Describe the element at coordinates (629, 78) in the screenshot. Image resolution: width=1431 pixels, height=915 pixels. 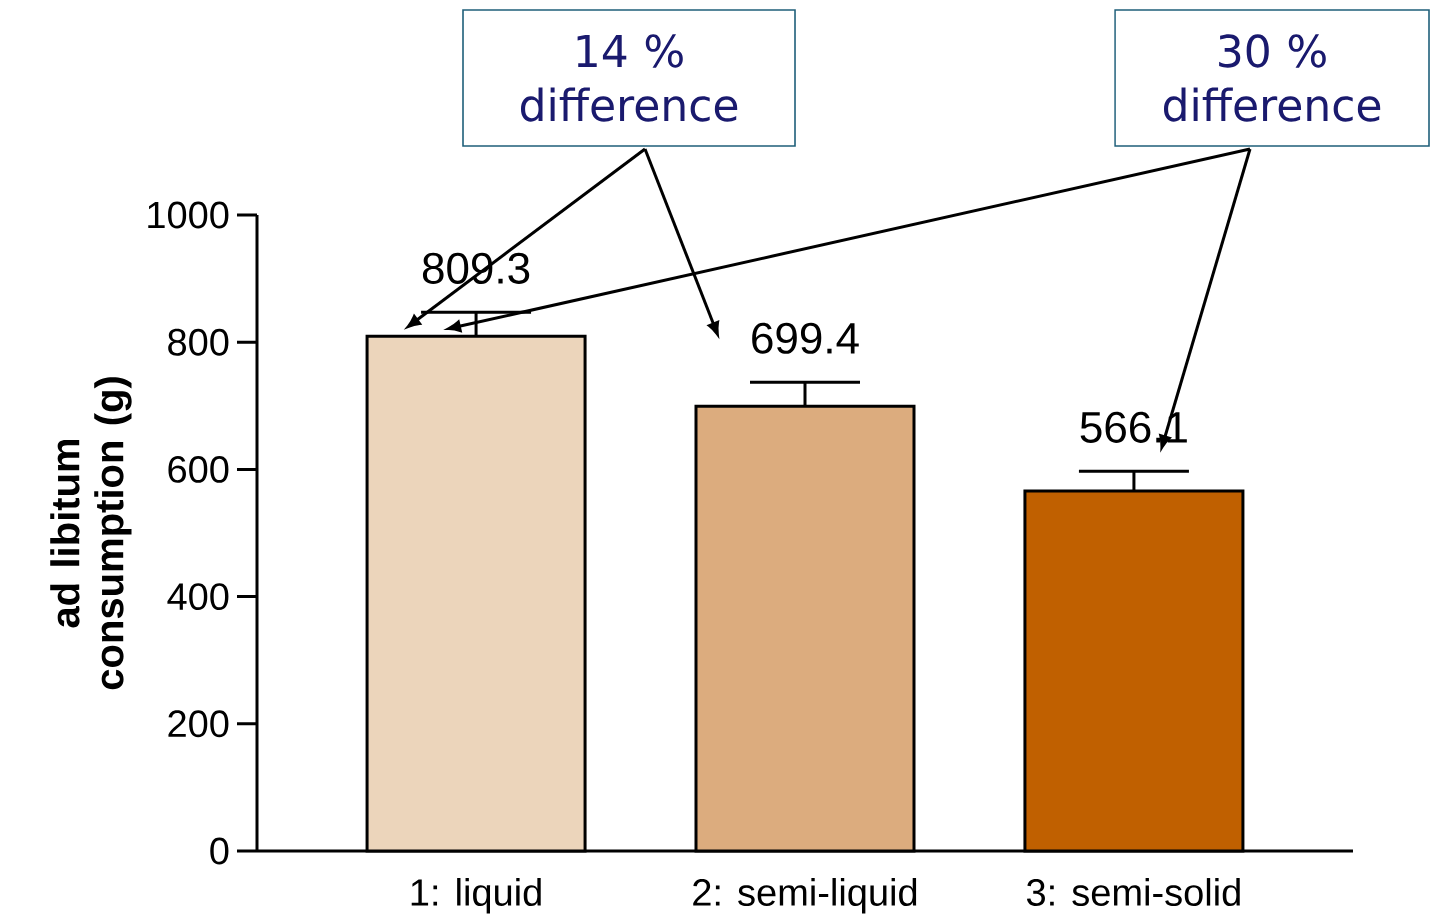
I see `text: 14 % difference` at that location.